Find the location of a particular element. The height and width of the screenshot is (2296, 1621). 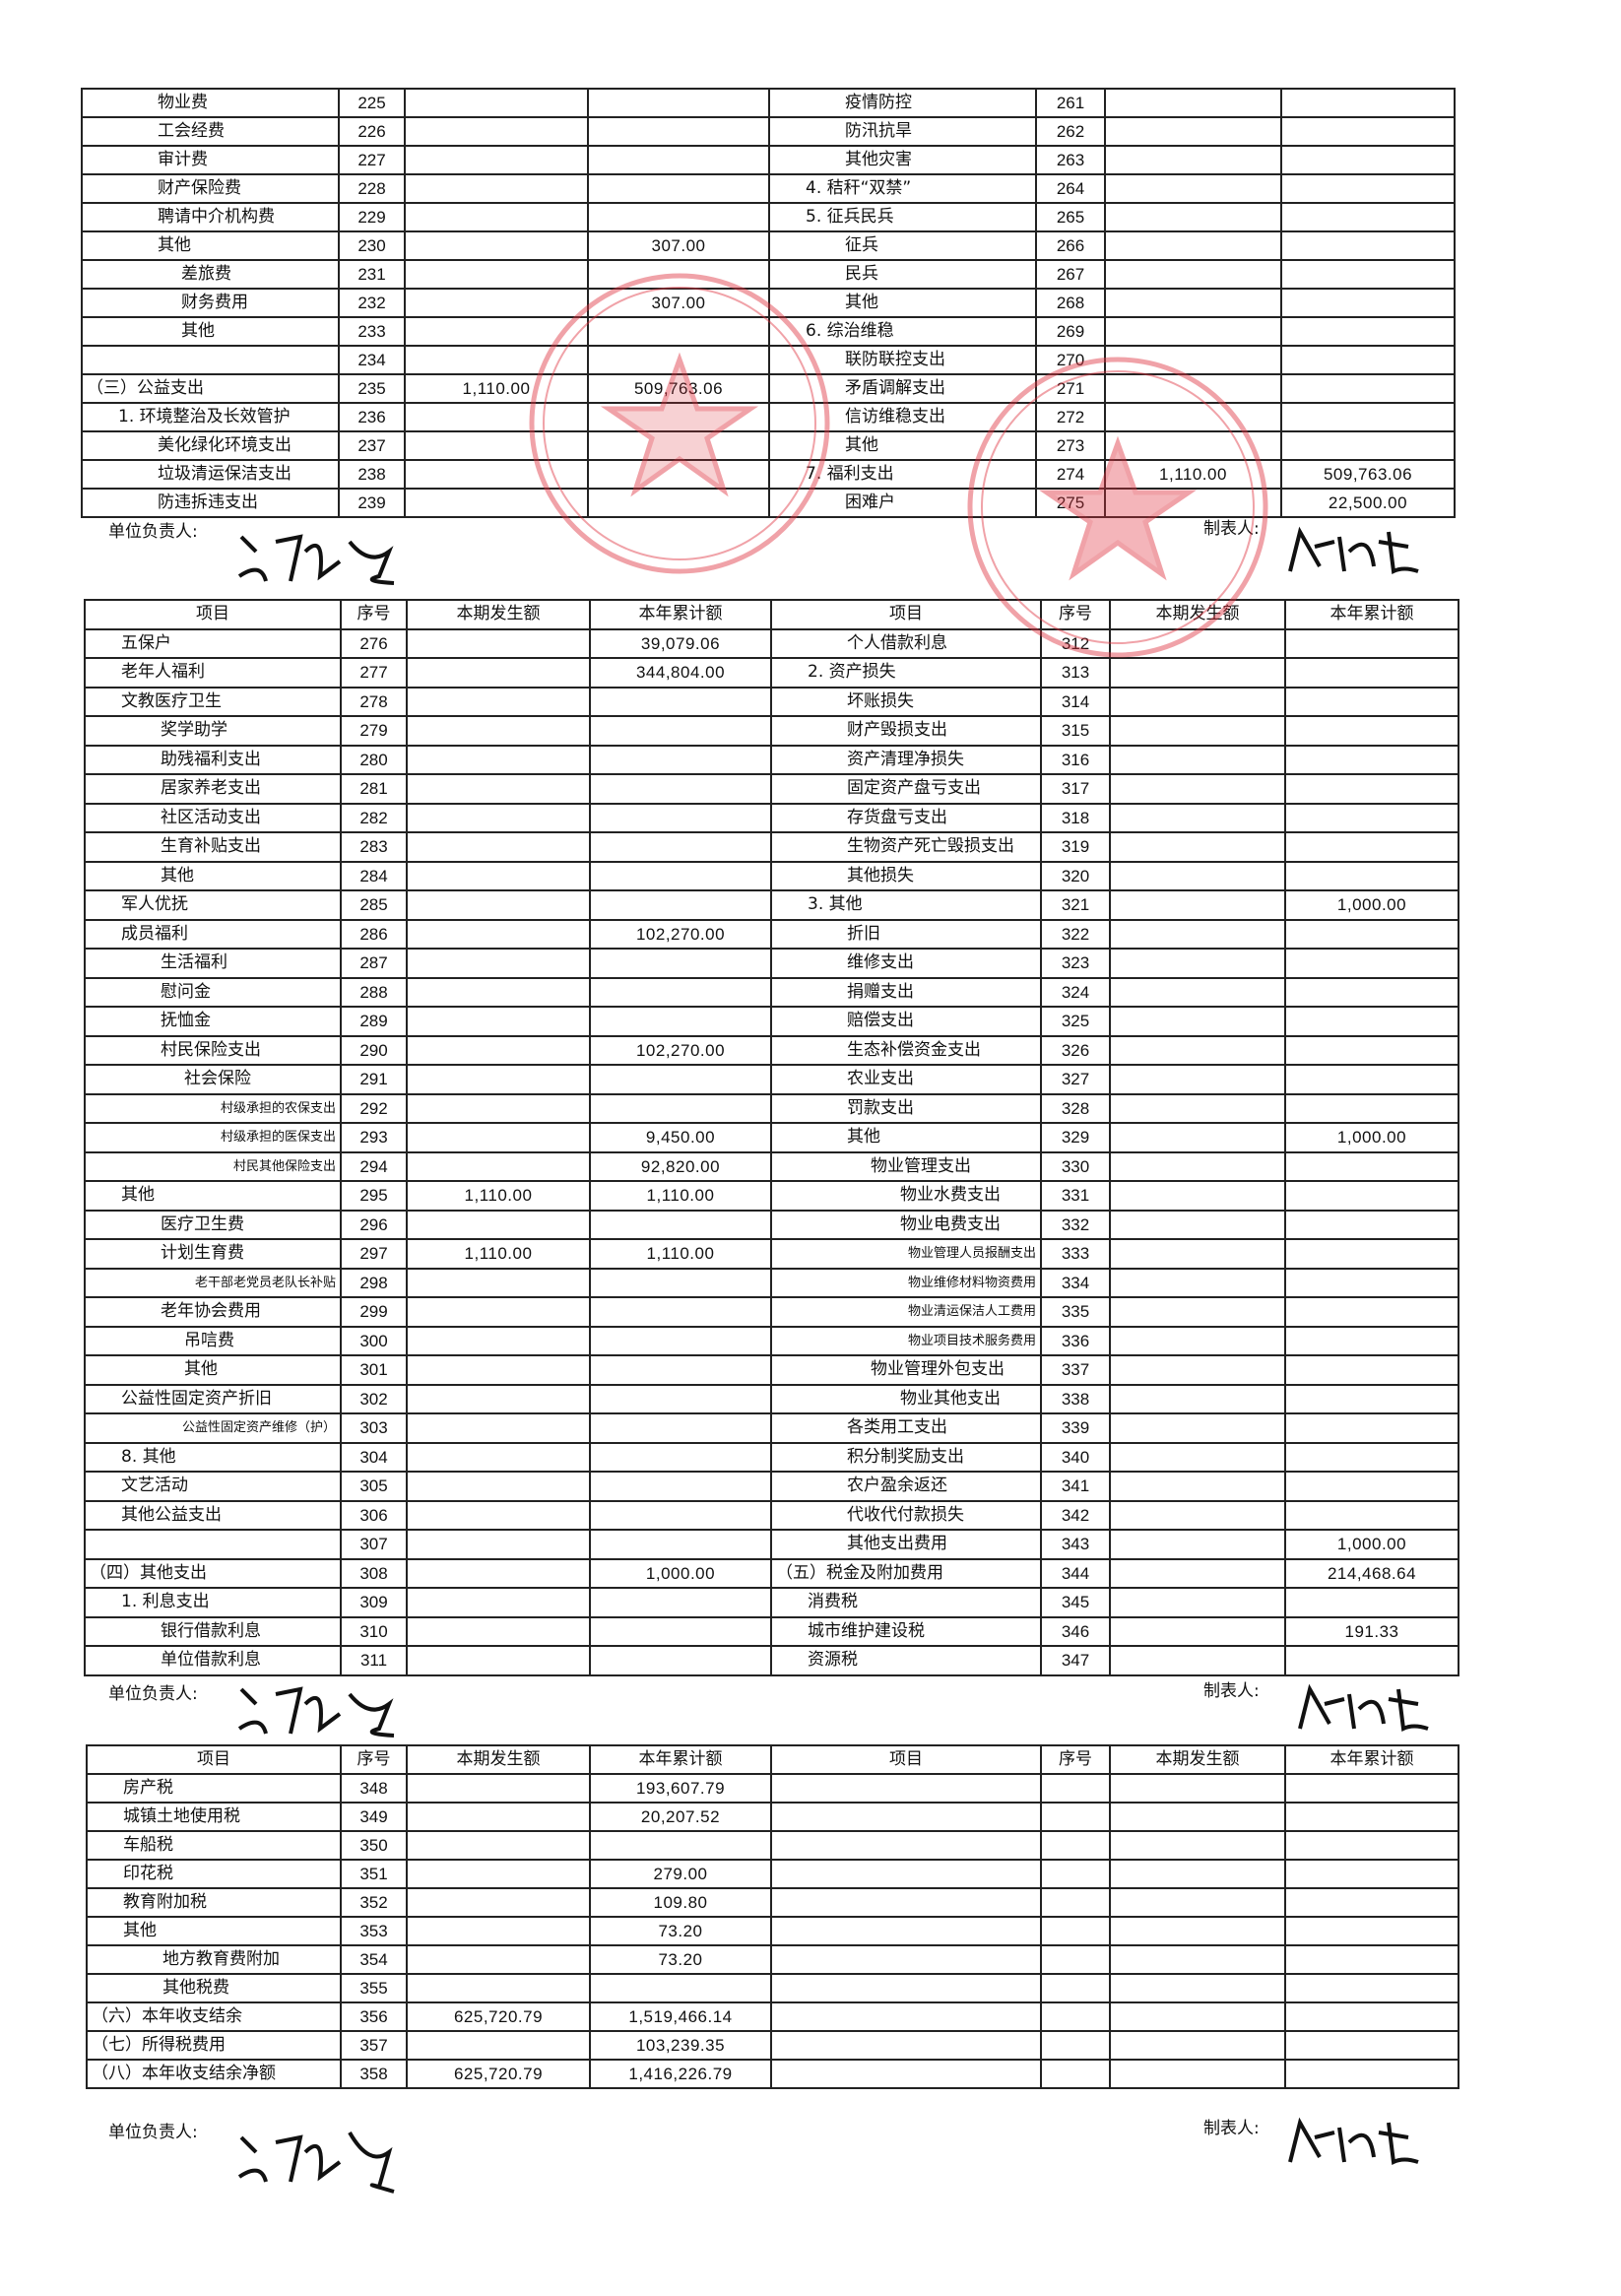

table-row: 物业费 225 疫情防控 261 is located at coordinates (769, 103).